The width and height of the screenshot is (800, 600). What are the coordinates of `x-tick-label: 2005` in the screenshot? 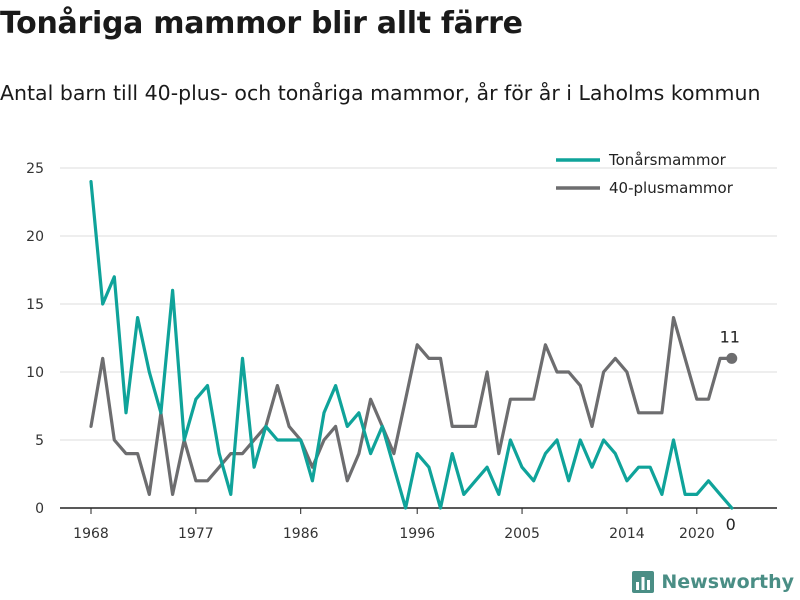 It's located at (522, 534).